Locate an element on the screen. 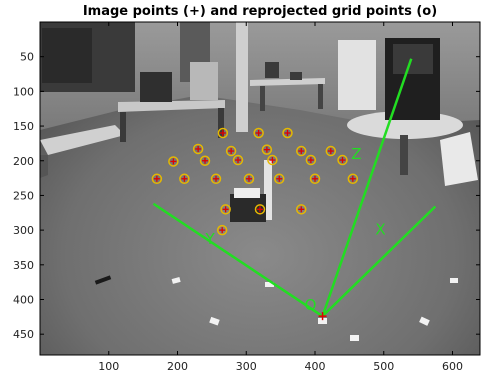  origin-label: O is located at coordinates (311, 305).